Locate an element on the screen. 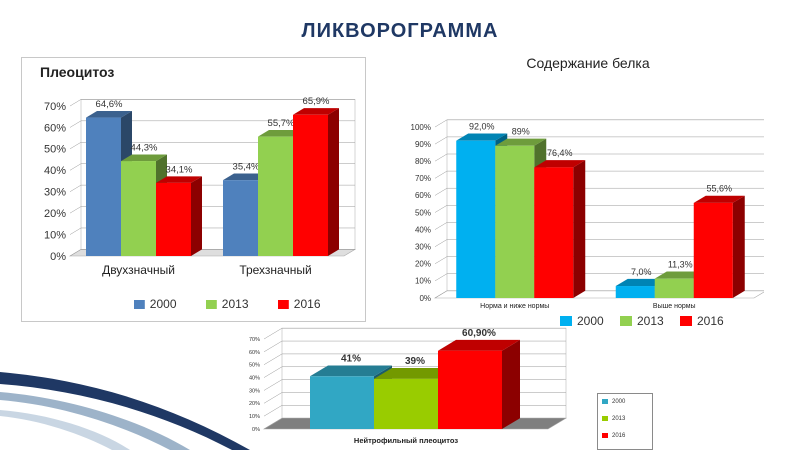 Image resolution: width=800 pixels, height=455 pixels. data-label: 41% is located at coordinates (351, 358).